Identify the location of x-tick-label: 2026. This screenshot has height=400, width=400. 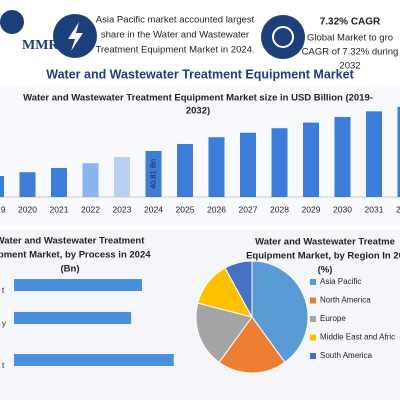
(216, 209).